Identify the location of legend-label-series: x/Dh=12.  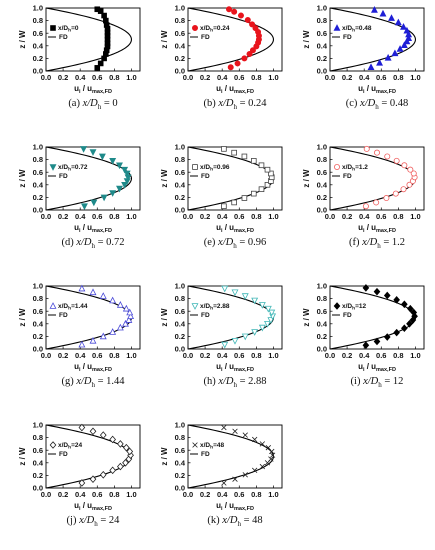
(354, 307).